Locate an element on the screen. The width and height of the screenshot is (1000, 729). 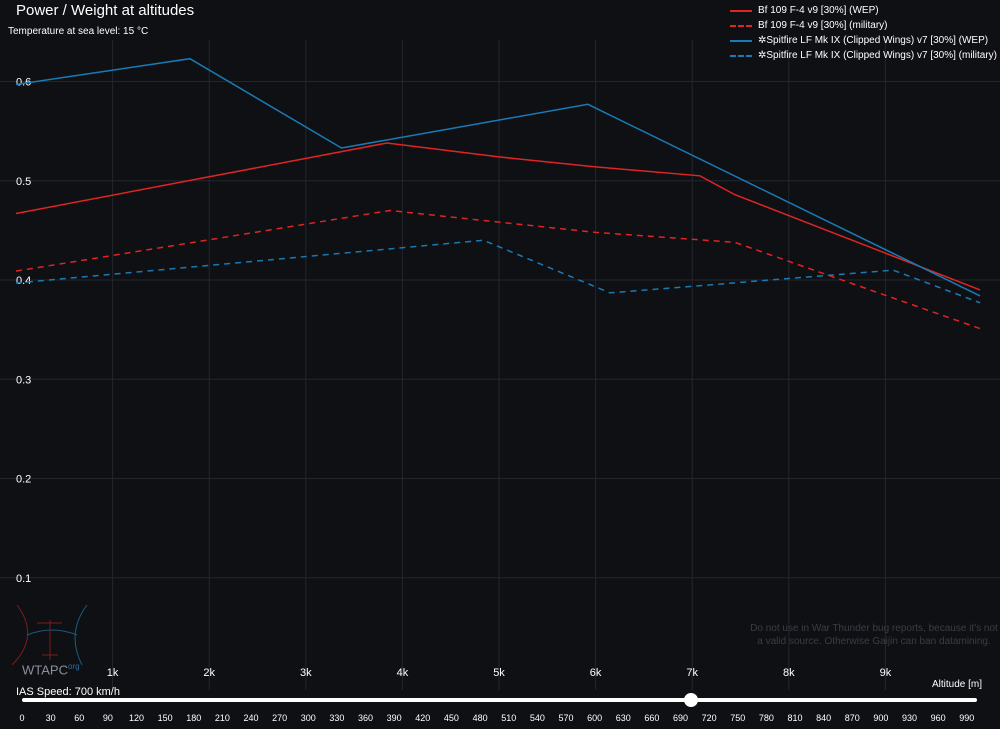
slider-tick-label: 60 is located at coordinates (79, 718).